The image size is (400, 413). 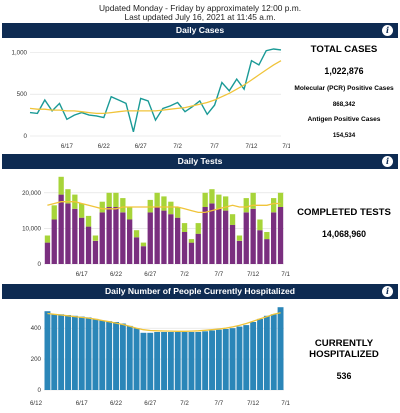 What do you see at coordinates (155, 87) in the screenshot?
I see `cases-average-line` at bounding box center [155, 87].